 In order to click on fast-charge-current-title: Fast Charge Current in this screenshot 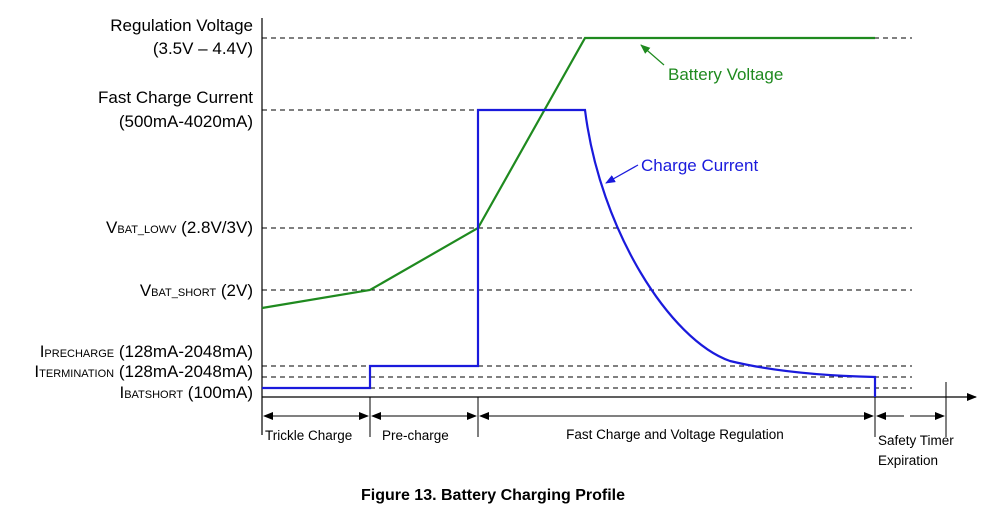, I will do `click(175, 97)`.